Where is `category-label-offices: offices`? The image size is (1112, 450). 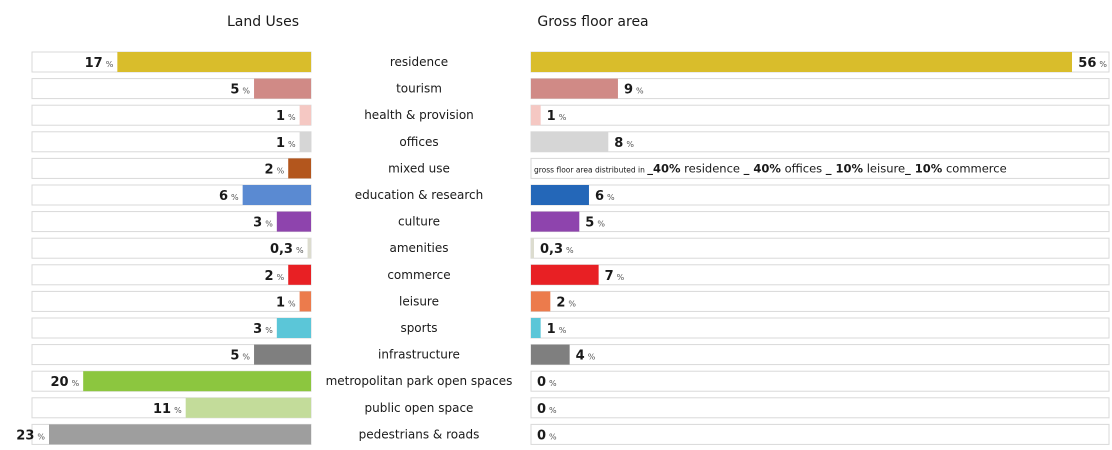
category-label-offices: offices is located at coordinates (418, 142).